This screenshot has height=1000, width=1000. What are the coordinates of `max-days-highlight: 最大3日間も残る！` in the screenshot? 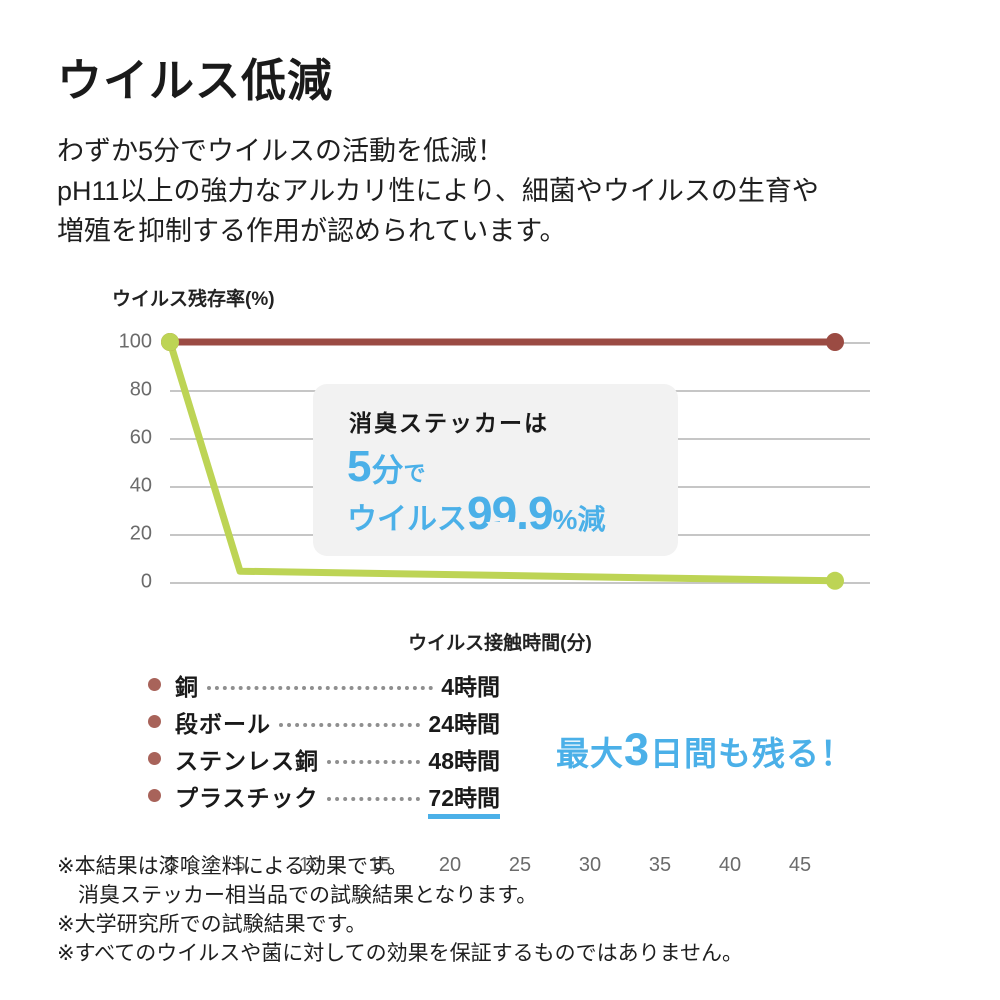 It's located at (705, 750).